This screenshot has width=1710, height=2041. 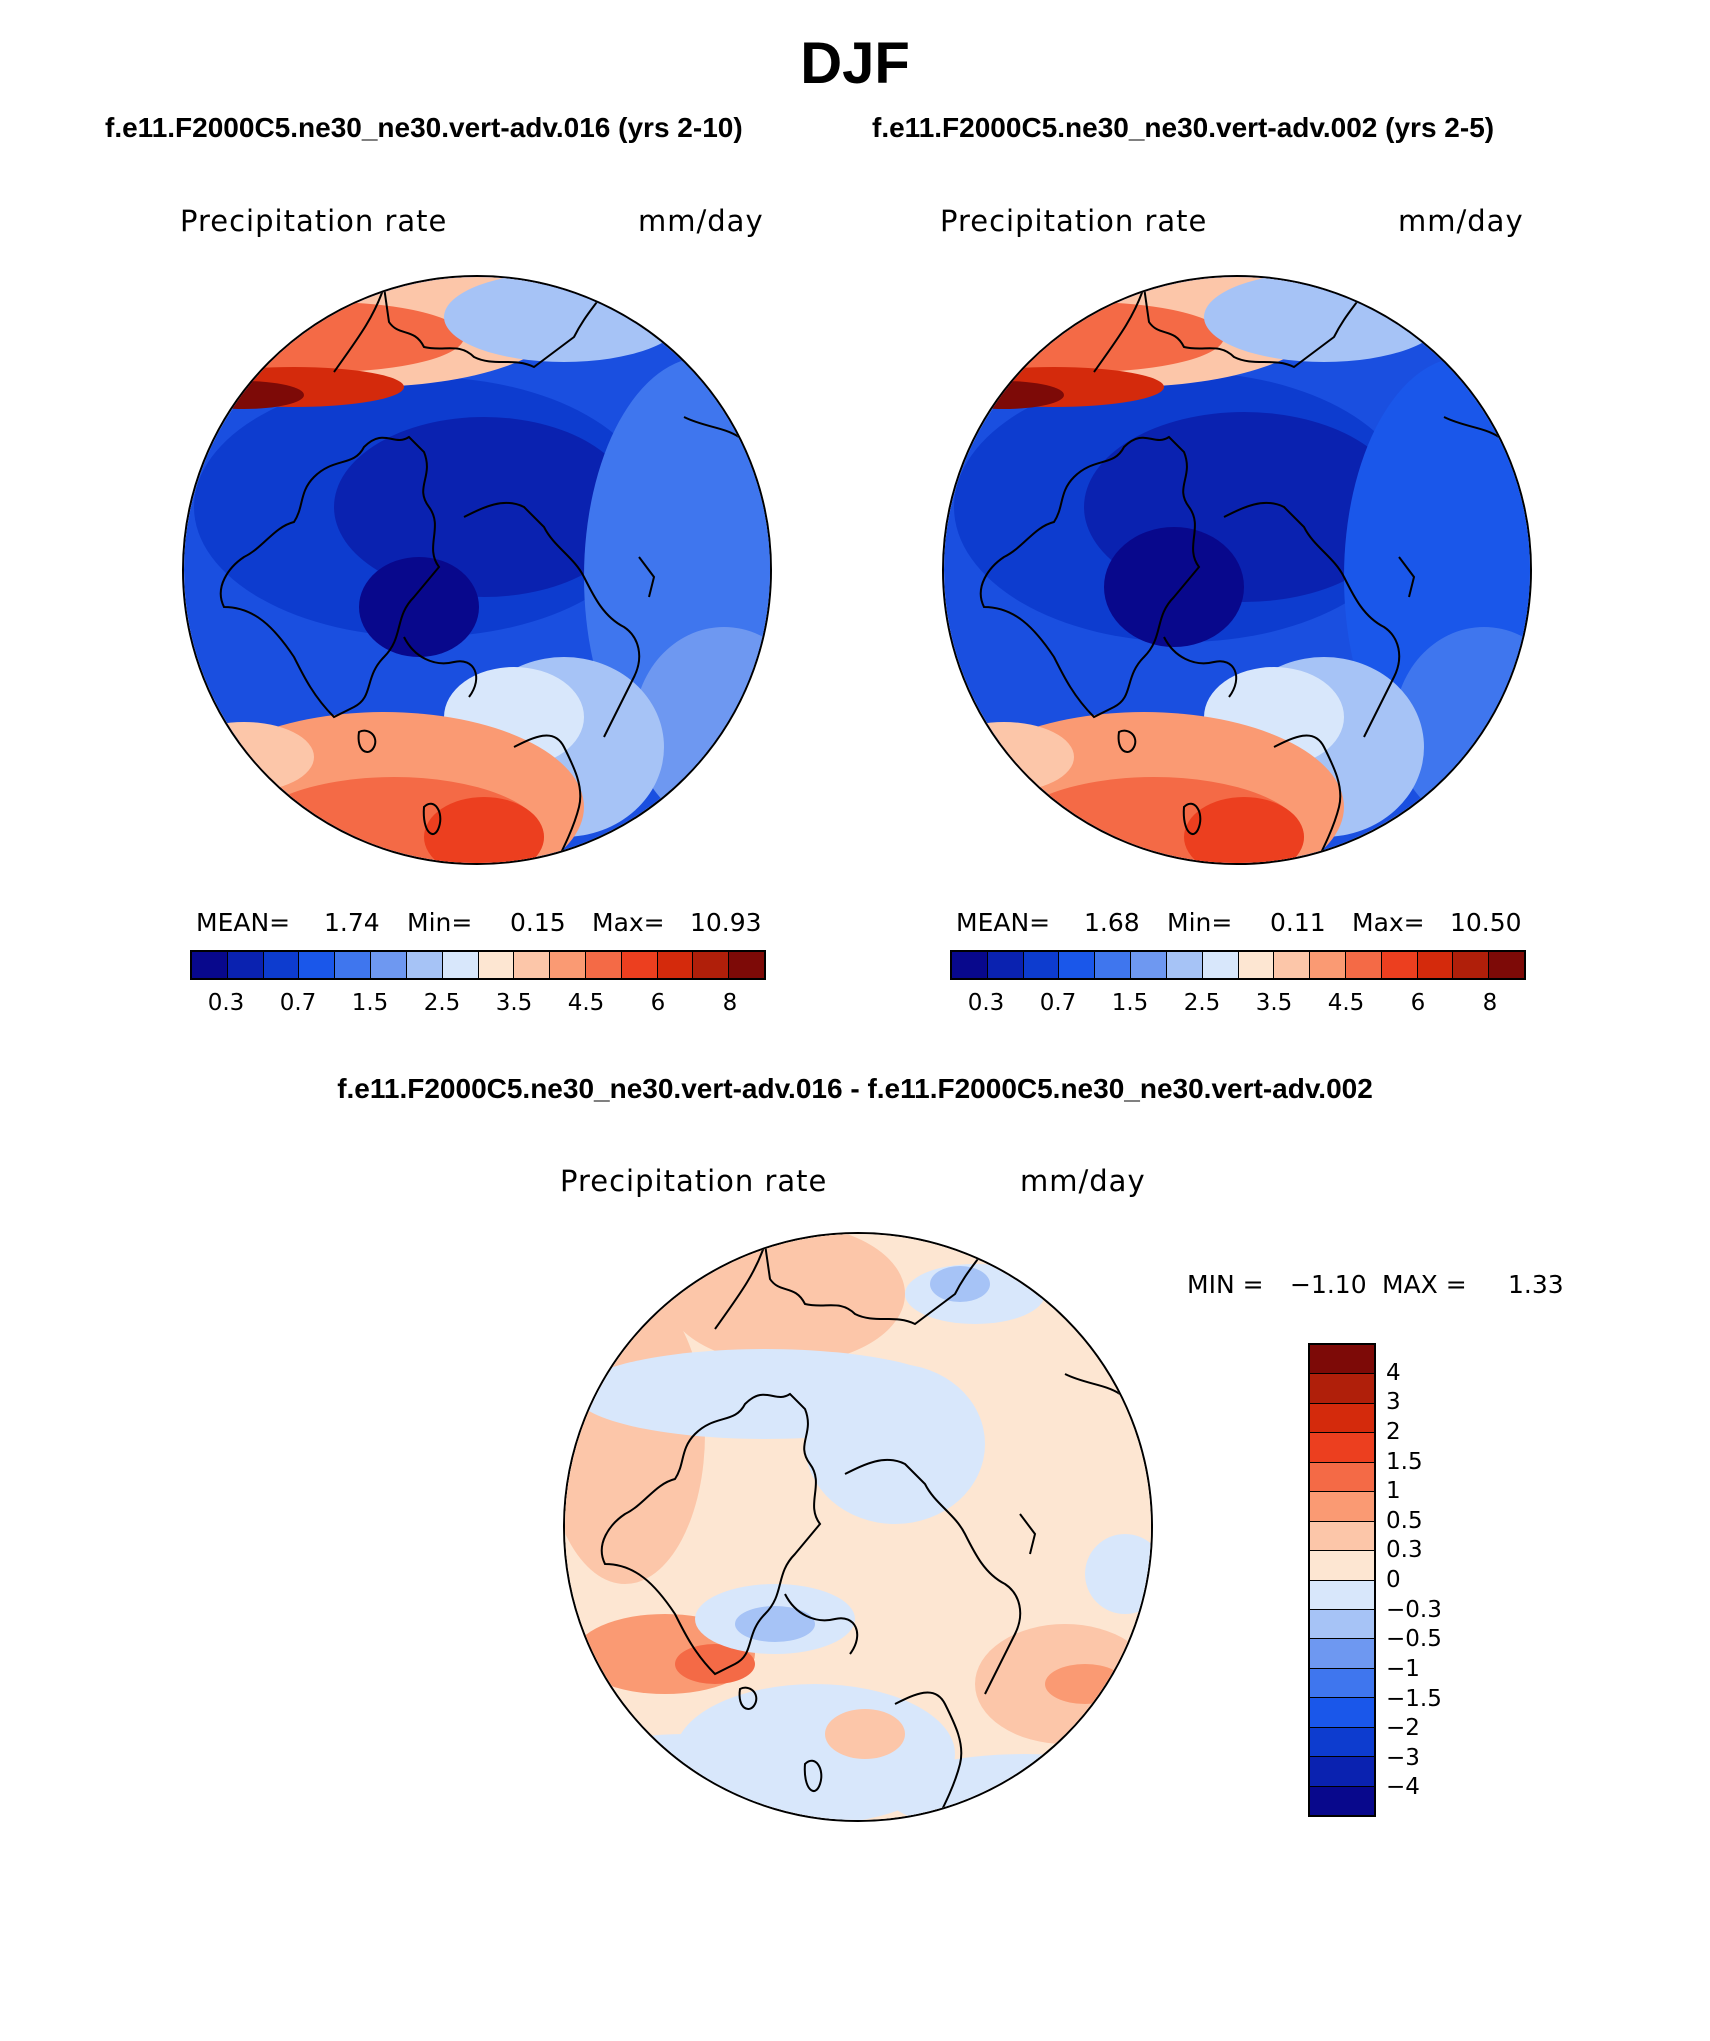 What do you see at coordinates (701, 221) in the screenshot?
I see `left-units-label: mm/day` at bounding box center [701, 221].